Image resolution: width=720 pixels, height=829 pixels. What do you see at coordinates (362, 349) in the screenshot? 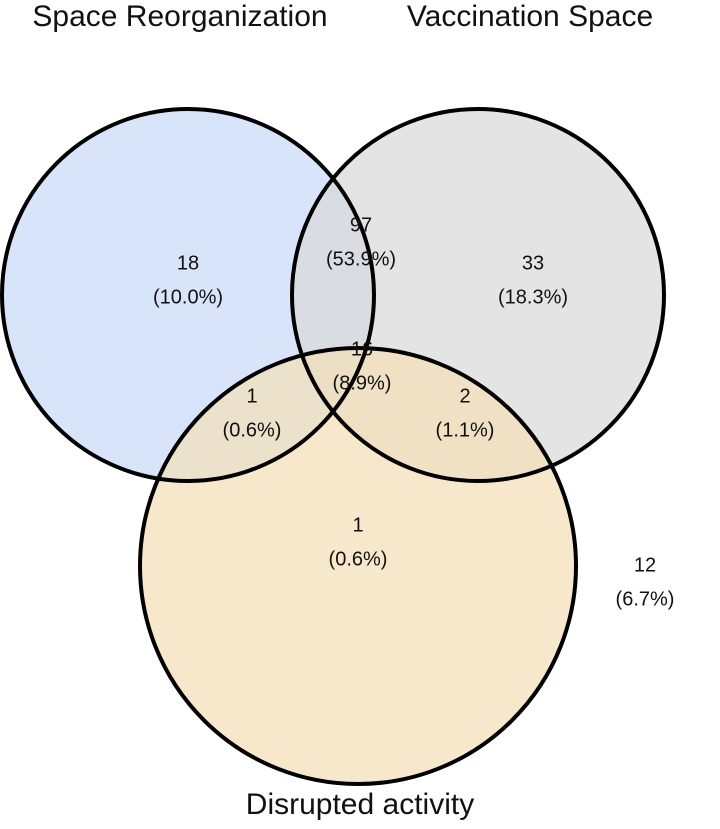
I see `region-count: 16` at bounding box center [362, 349].